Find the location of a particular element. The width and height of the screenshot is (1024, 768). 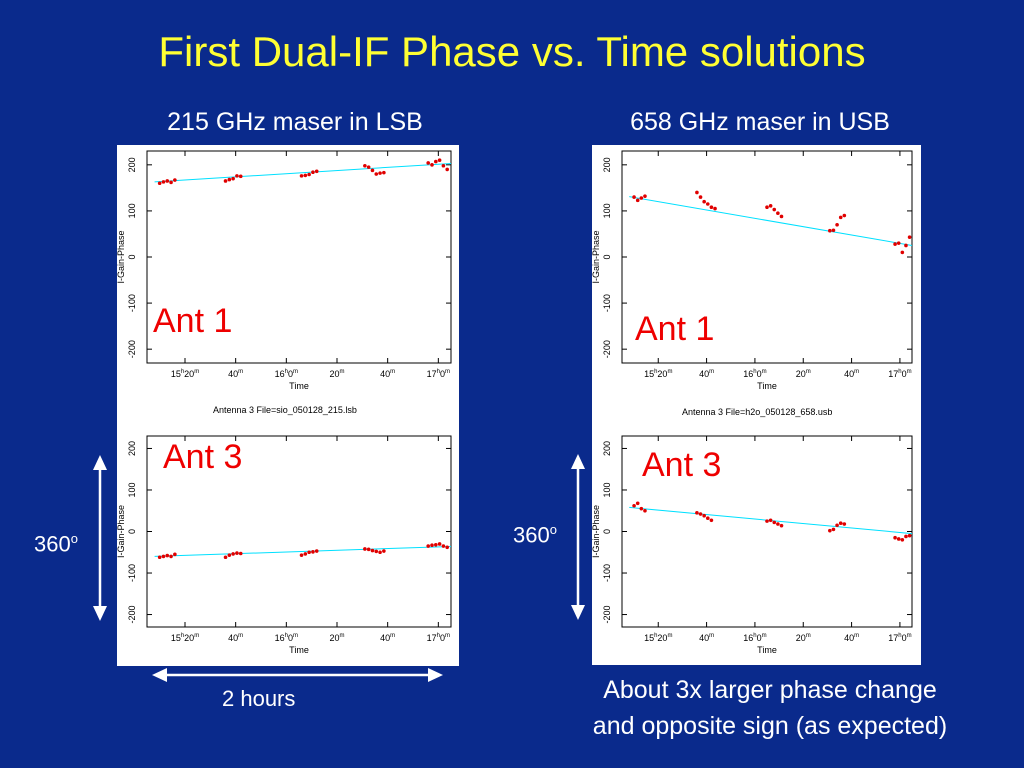

ant3-label-right: Ant 3 is located at coordinates (682, 465).